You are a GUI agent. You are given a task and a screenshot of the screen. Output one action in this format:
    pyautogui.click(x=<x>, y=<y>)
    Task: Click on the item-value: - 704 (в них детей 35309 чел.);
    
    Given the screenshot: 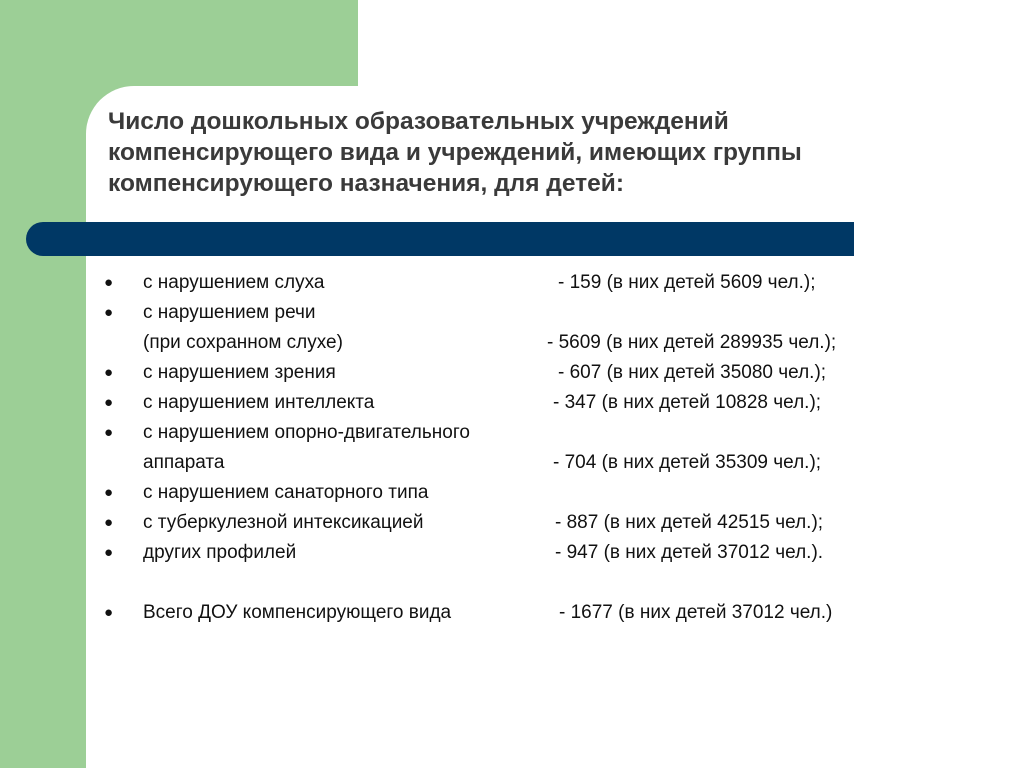 What is the action you would take?
    pyautogui.click(x=687, y=462)
    